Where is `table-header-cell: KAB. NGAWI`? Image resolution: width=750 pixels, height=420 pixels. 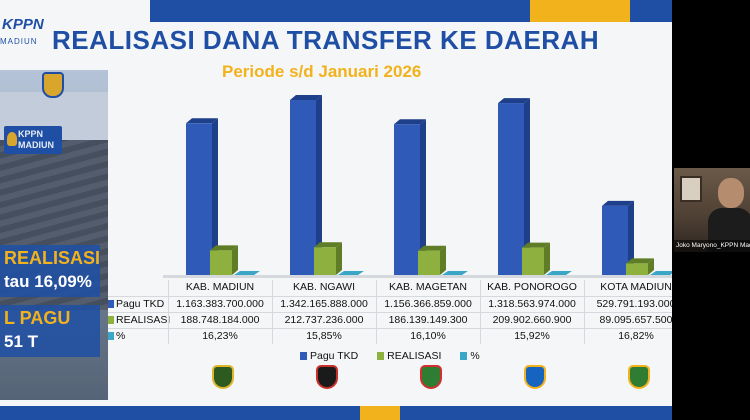
table-header-cell: KAB. NGAWI is located at coordinates (324, 287).